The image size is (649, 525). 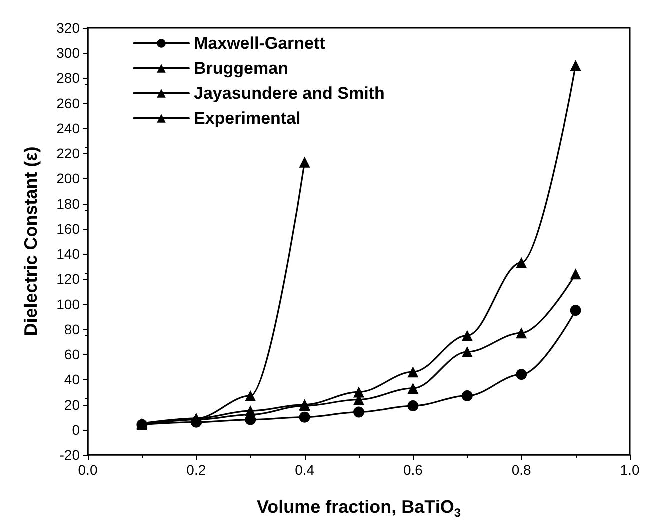 I want to click on legend-label: Jayasundere and Smith, so click(x=289, y=93).